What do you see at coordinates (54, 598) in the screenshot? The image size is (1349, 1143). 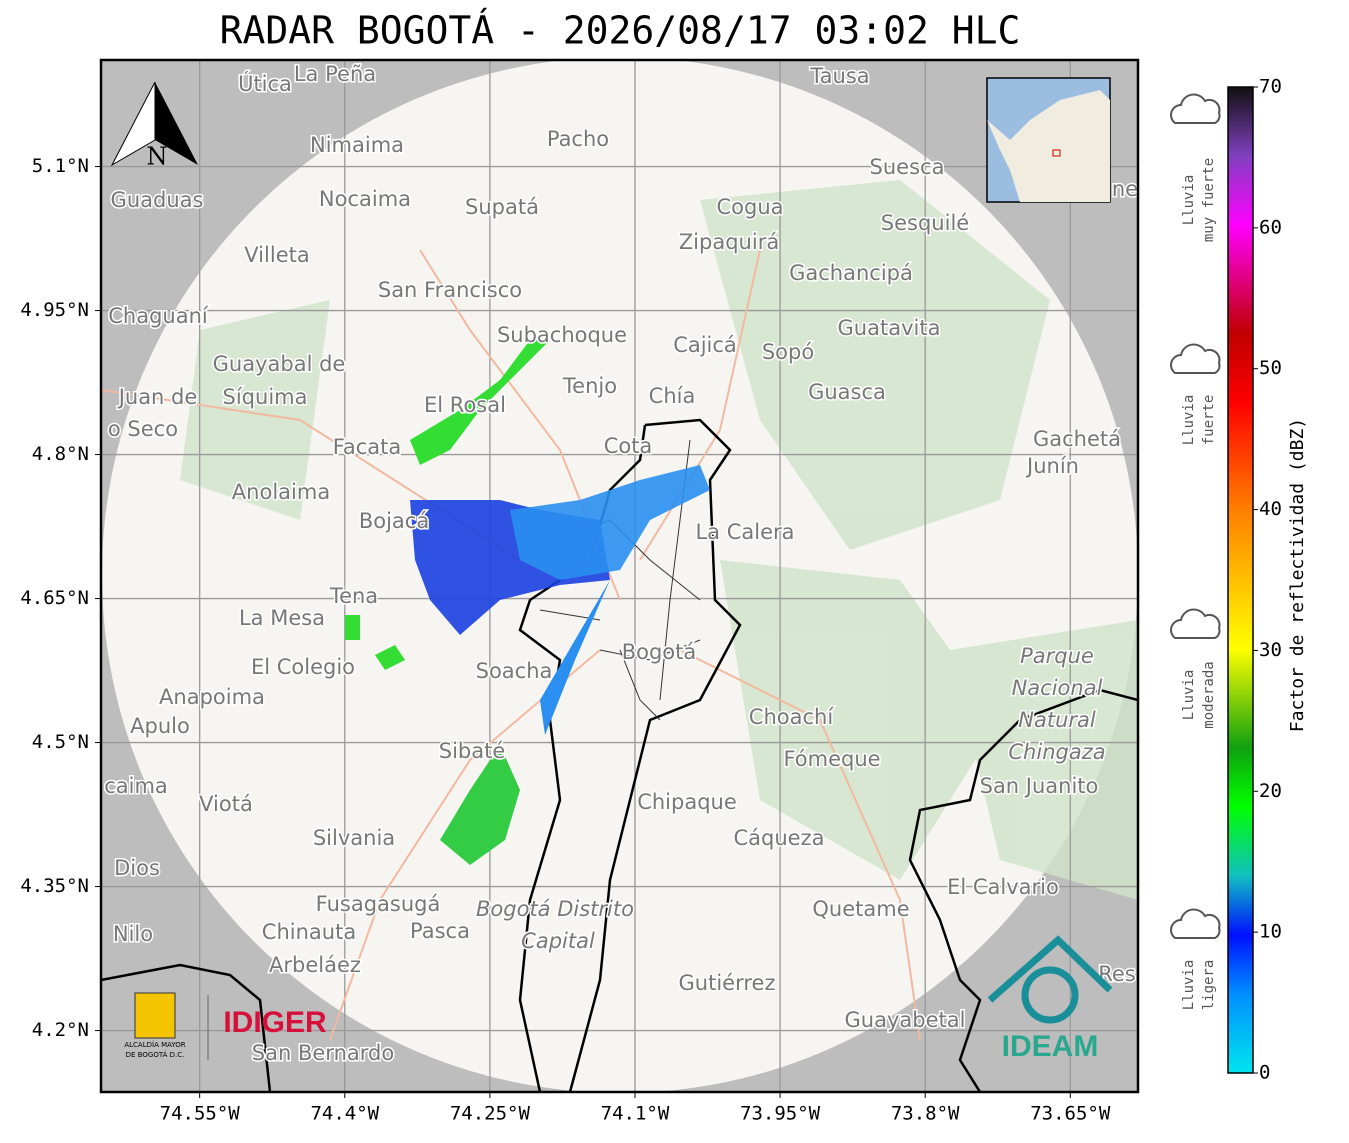 I see `y-tick-label: 4.65°N` at bounding box center [54, 598].